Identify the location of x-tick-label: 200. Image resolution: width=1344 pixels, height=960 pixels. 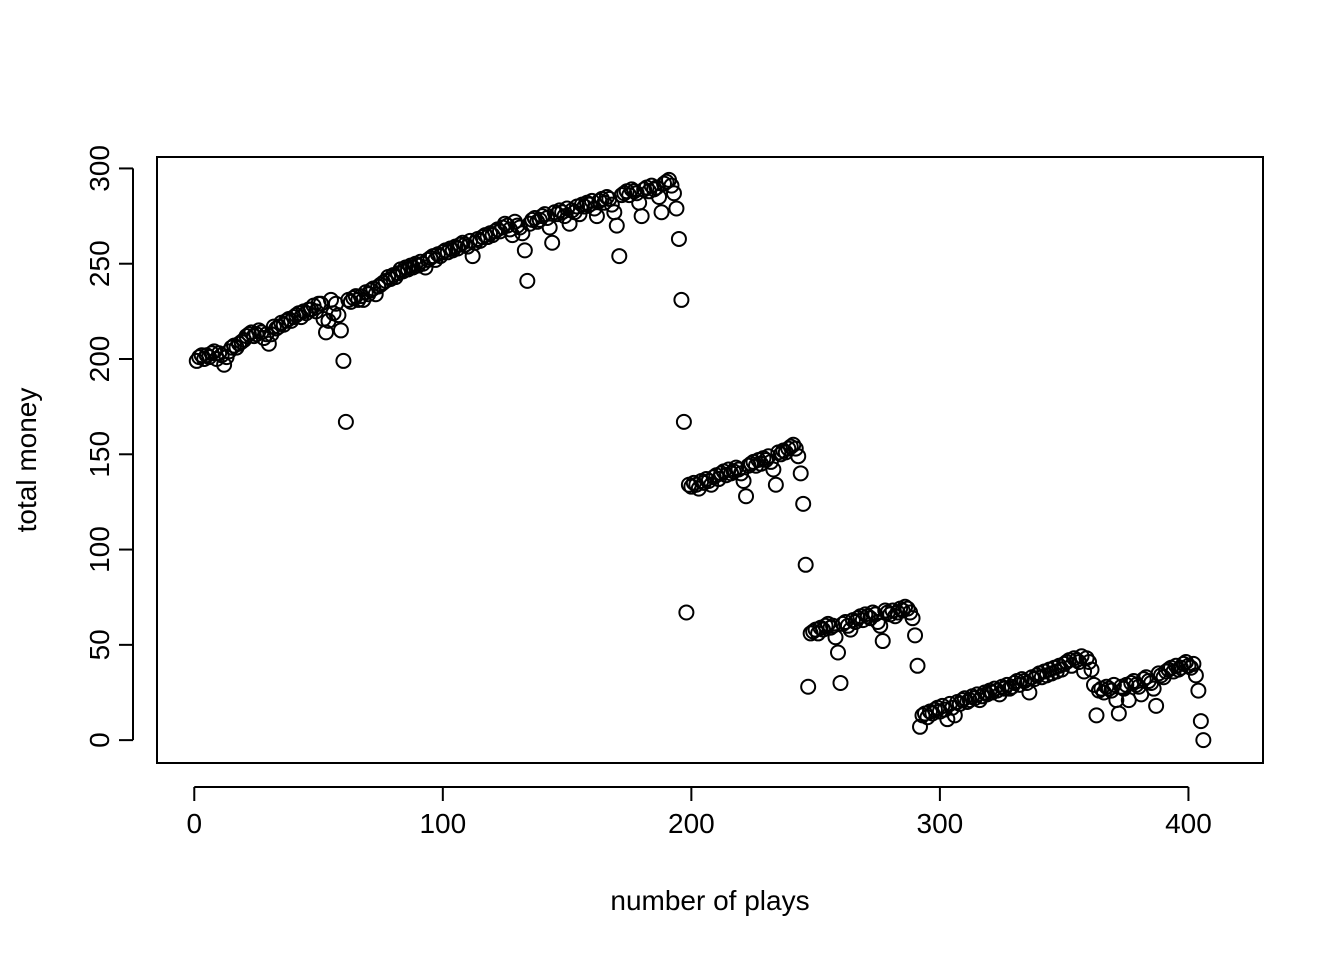
(691, 823).